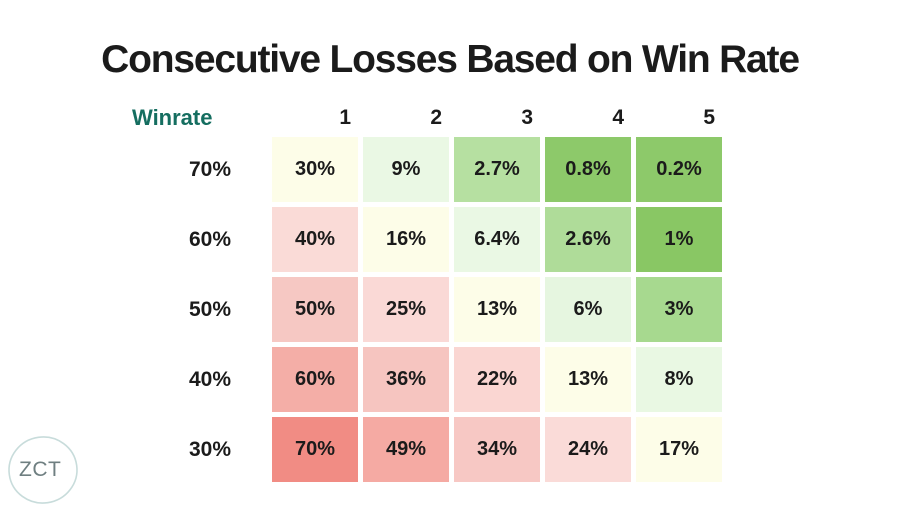  Describe the element at coordinates (209, 309) in the screenshot. I see `row-label-50: 50%` at that location.